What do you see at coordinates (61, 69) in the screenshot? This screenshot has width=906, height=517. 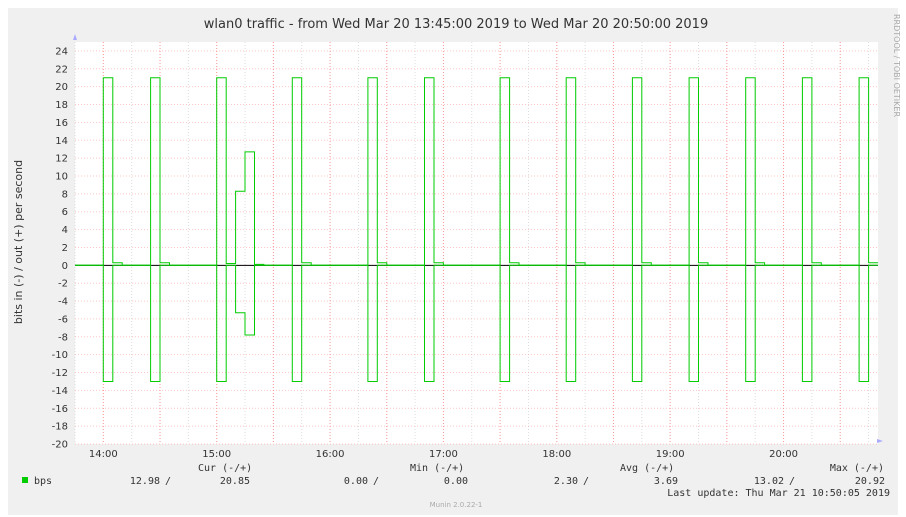 I see `y-tick-label: 22` at bounding box center [61, 69].